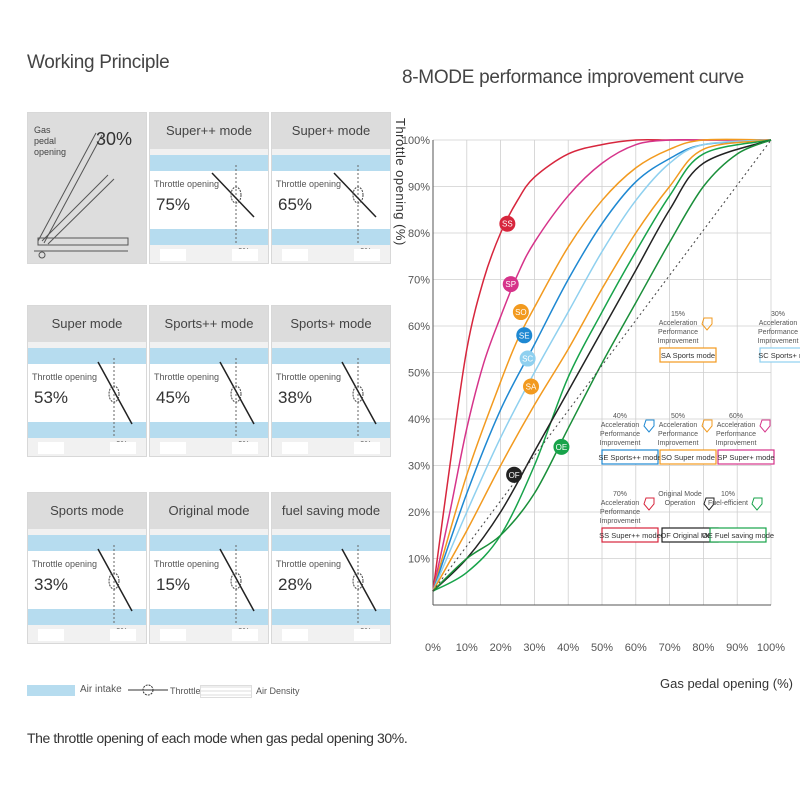 The image size is (800, 800). What do you see at coordinates (295, 204) in the screenshot?
I see `throttle-value: 65%` at bounding box center [295, 204].